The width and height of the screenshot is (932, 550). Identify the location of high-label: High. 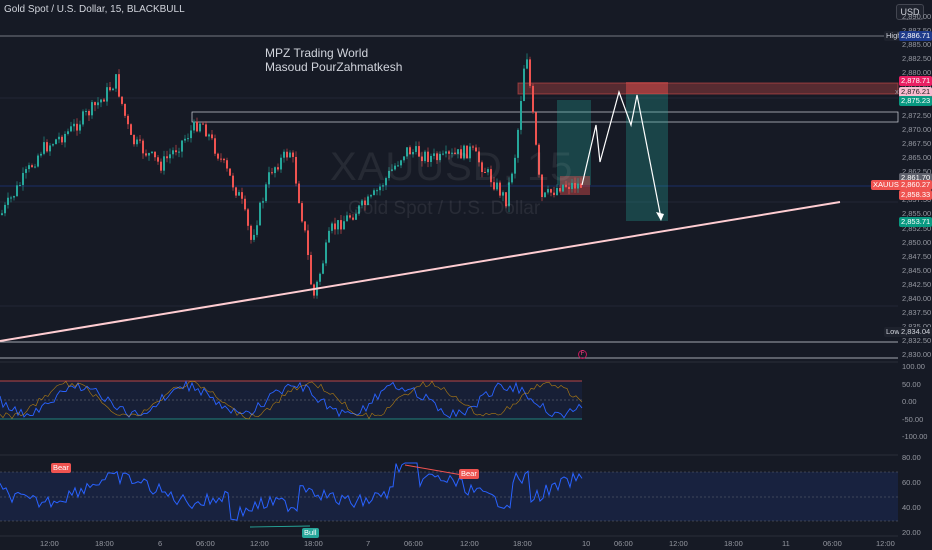
(894, 35).